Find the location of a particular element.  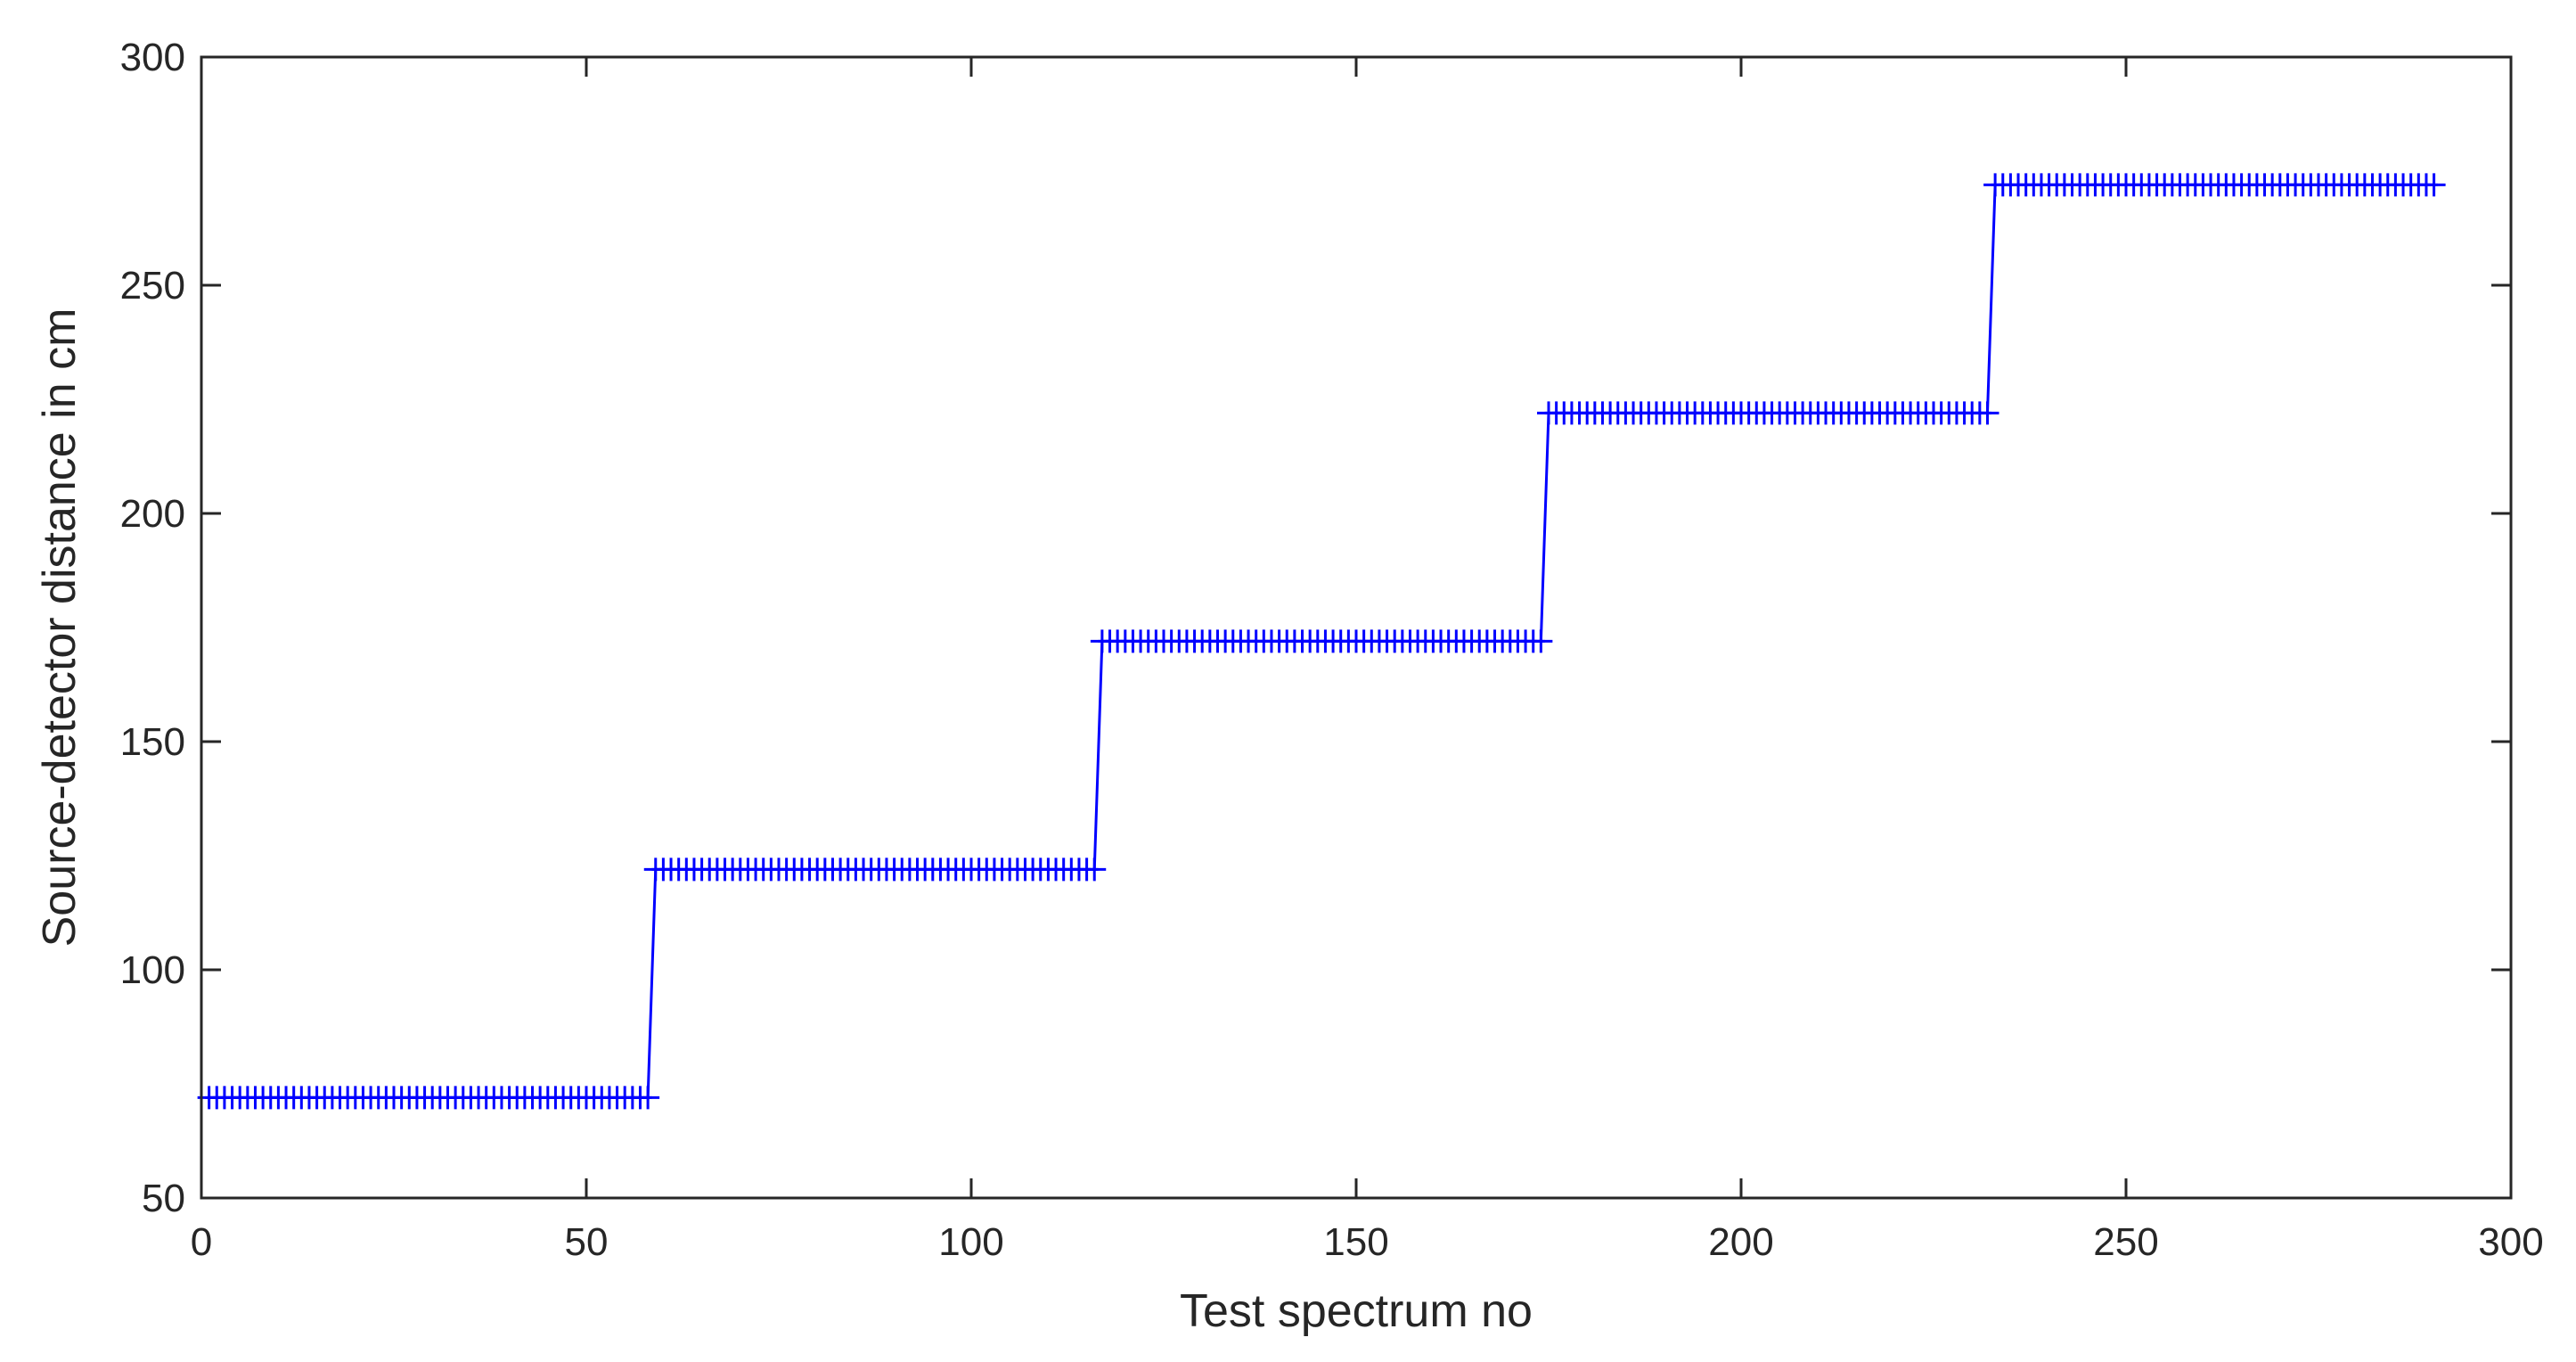

x-tick-label: 200 is located at coordinates (1740, 1242).